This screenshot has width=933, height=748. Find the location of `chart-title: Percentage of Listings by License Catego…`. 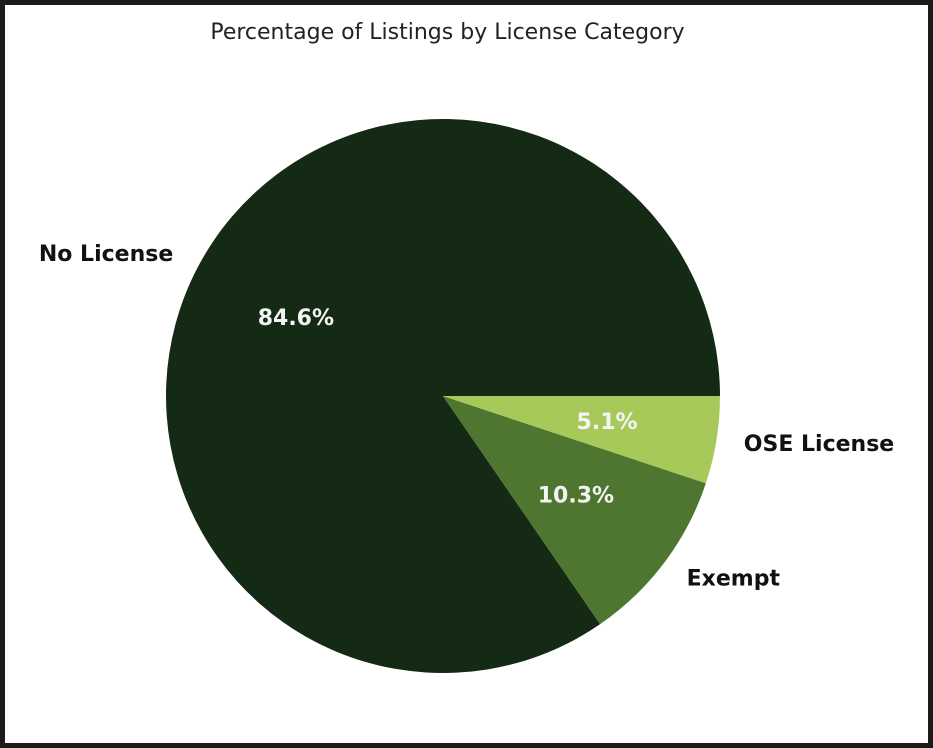

chart-title: Percentage of Listings by License Catego… is located at coordinates (447, 32).